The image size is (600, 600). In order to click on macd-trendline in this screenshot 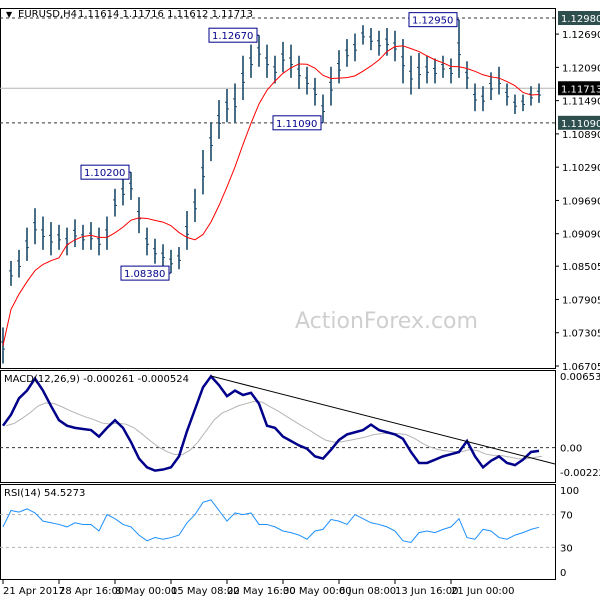, I will do `click(383, 420)`.